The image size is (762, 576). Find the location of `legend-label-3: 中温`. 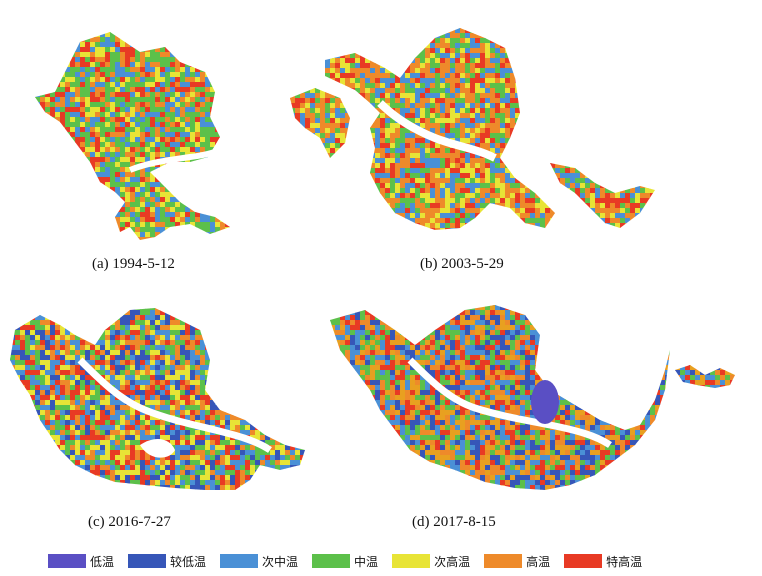

legend-label-3: 中温 is located at coordinates (366, 561).